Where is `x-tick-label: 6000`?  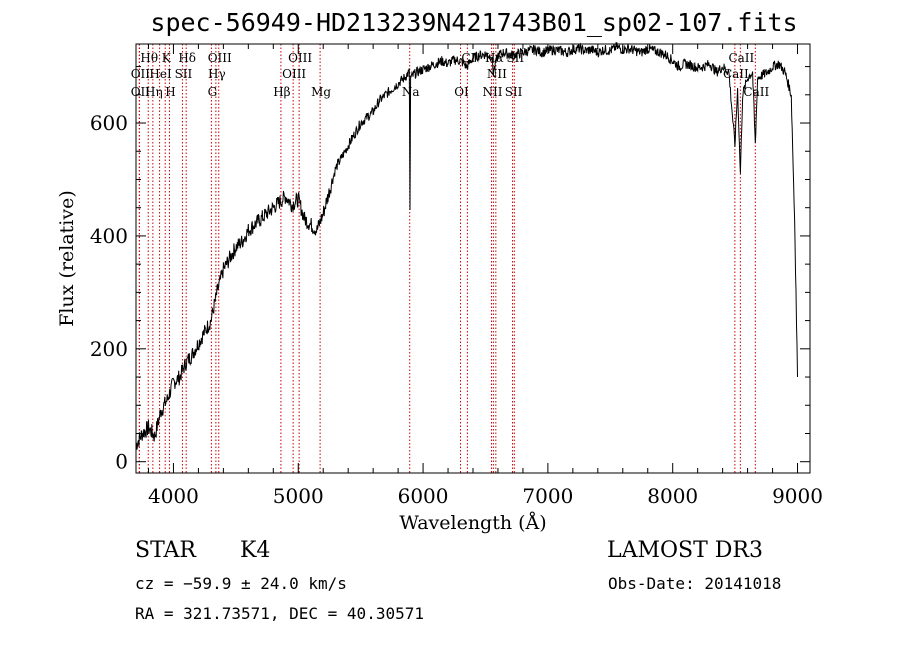
x-tick-label: 6000 is located at coordinates (423, 496).